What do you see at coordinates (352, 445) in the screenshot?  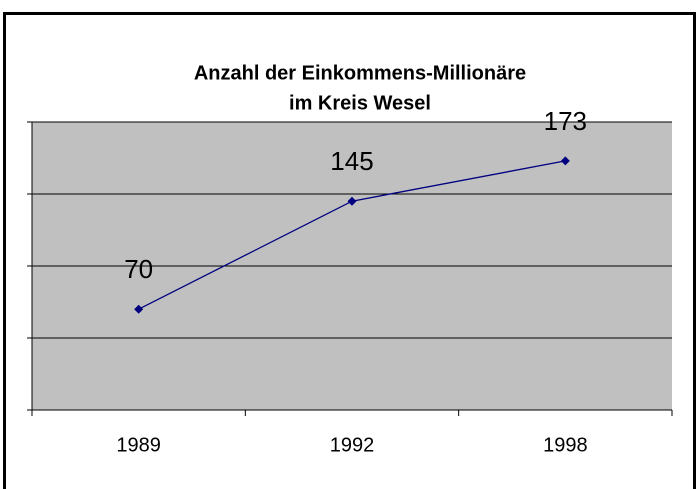 I see `x-tick-label: 1992` at bounding box center [352, 445].